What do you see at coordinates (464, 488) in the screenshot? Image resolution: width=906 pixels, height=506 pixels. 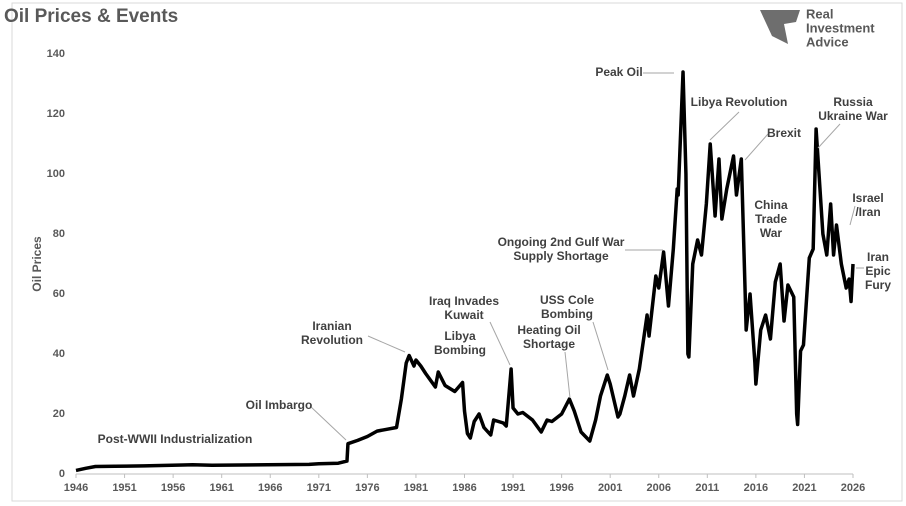 I see `x-tick-label: 1986` at bounding box center [464, 488].